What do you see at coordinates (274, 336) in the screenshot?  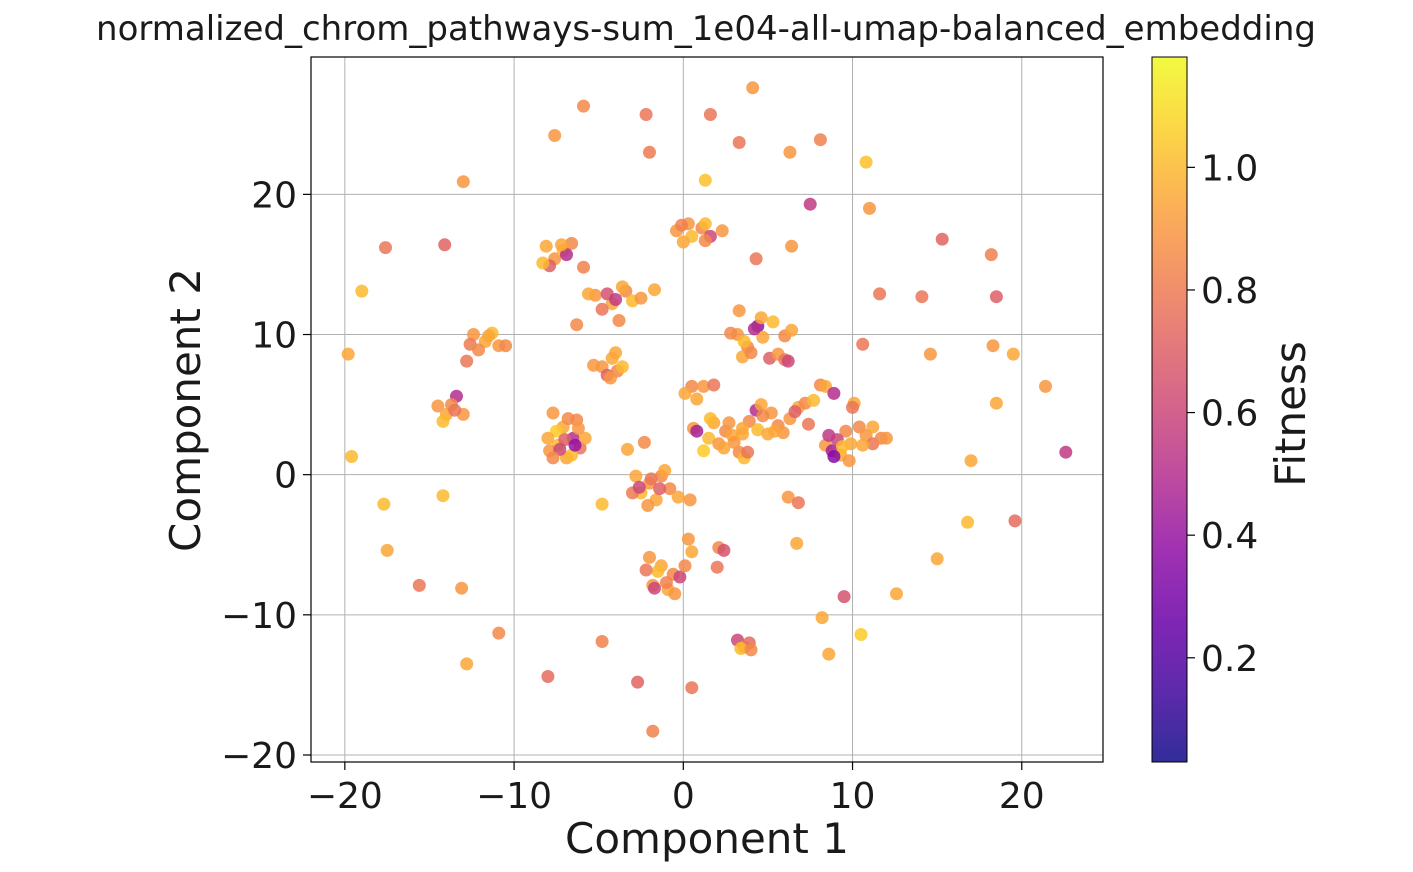 I see `y-tick-label-3: 10` at bounding box center [274, 336].